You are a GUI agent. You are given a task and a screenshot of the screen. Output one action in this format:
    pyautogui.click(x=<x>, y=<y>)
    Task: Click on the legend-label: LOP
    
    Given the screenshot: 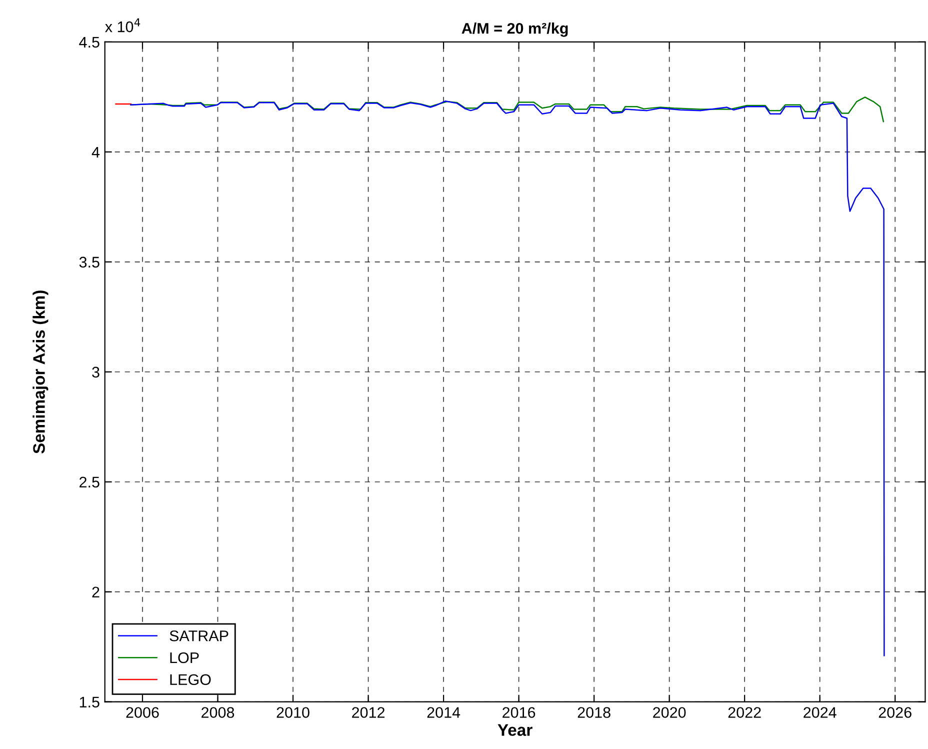 What is the action you would take?
    pyautogui.click(x=184, y=658)
    